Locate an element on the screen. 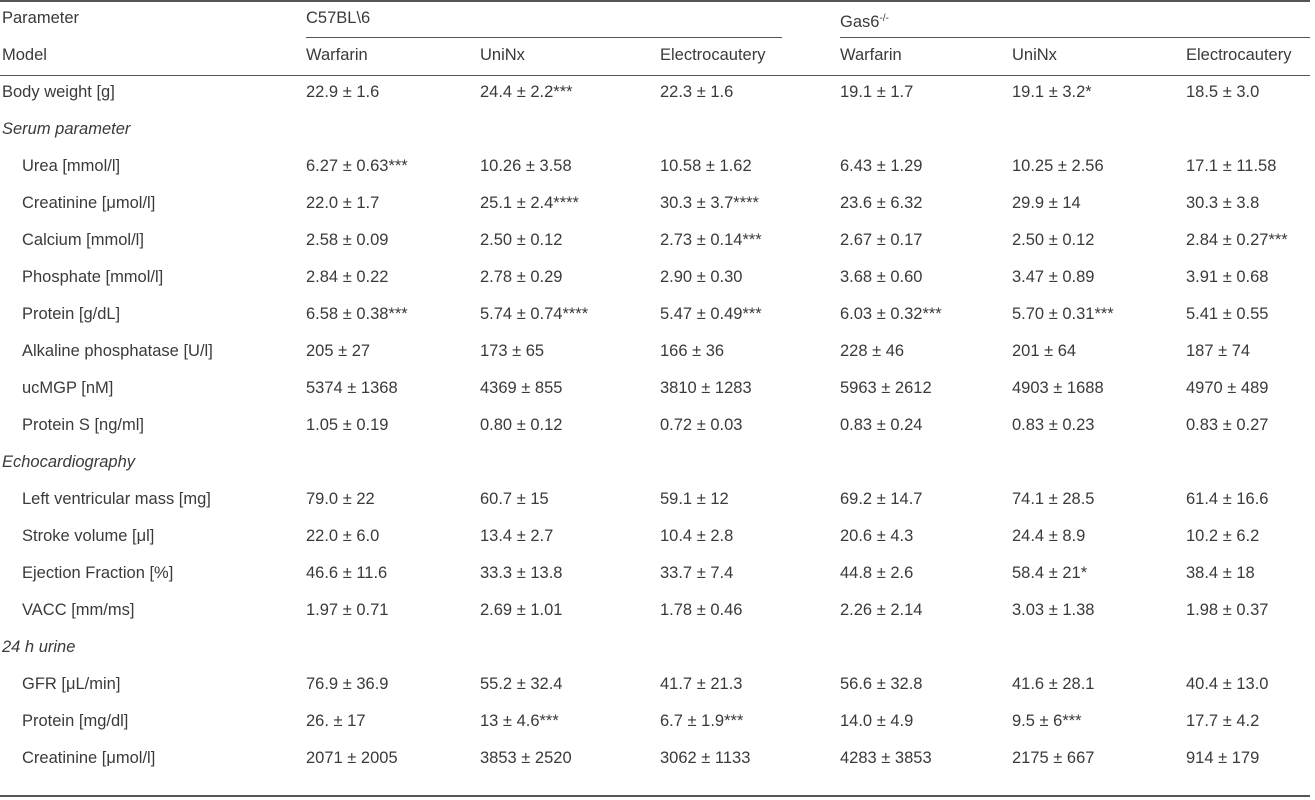  section-label: Serum parameter is located at coordinates (66, 129).